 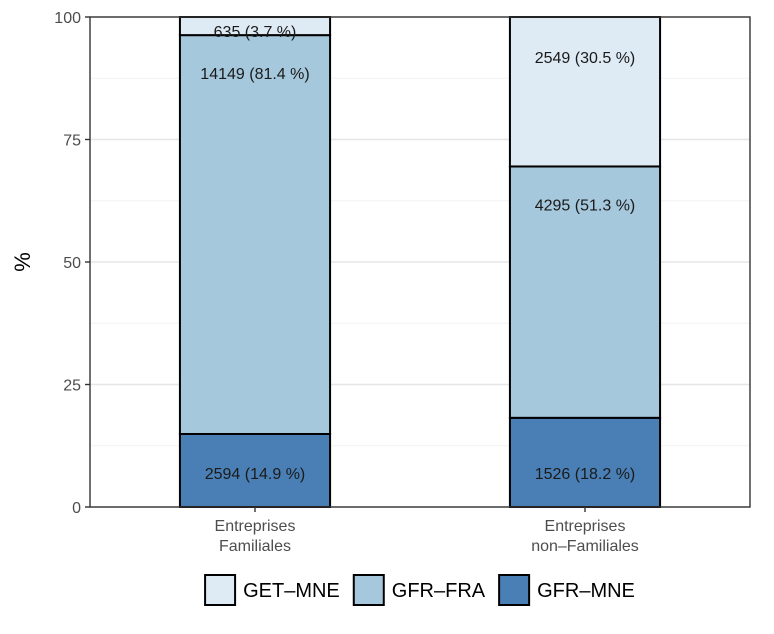 I want to click on x-tick-label-line: non–Familiales, so click(x=585, y=546).